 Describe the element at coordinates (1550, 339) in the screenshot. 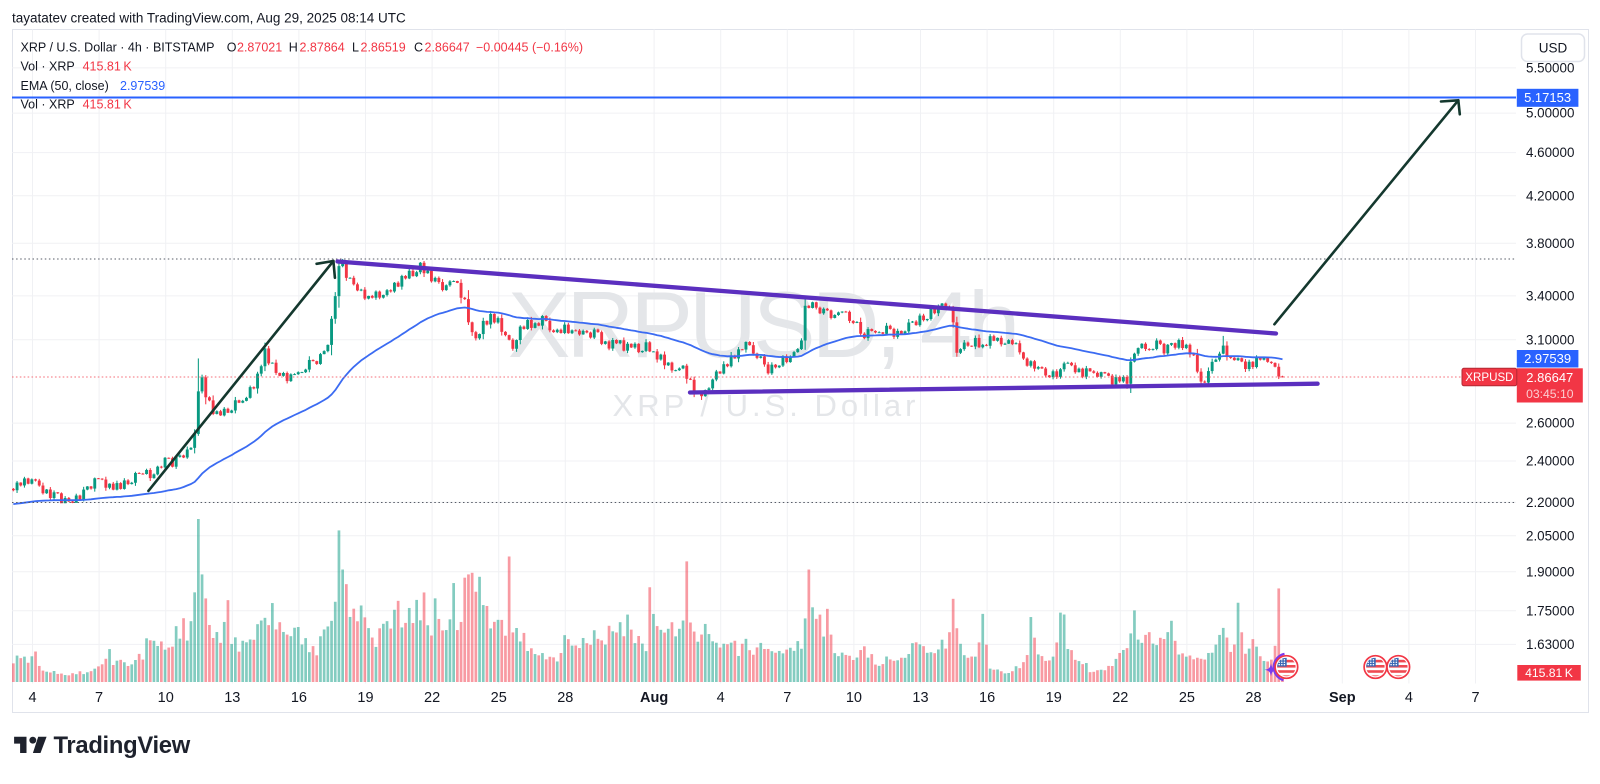

I see `svg-text: 3.10000` at that location.